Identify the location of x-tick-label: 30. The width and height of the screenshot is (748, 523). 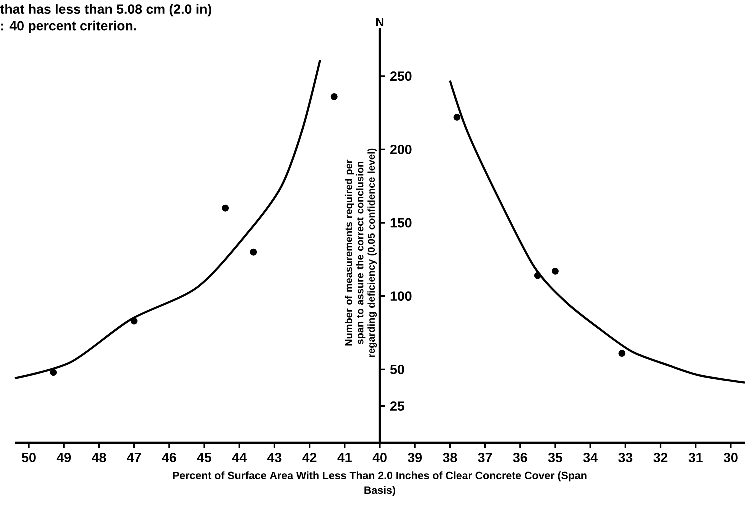
(731, 457).